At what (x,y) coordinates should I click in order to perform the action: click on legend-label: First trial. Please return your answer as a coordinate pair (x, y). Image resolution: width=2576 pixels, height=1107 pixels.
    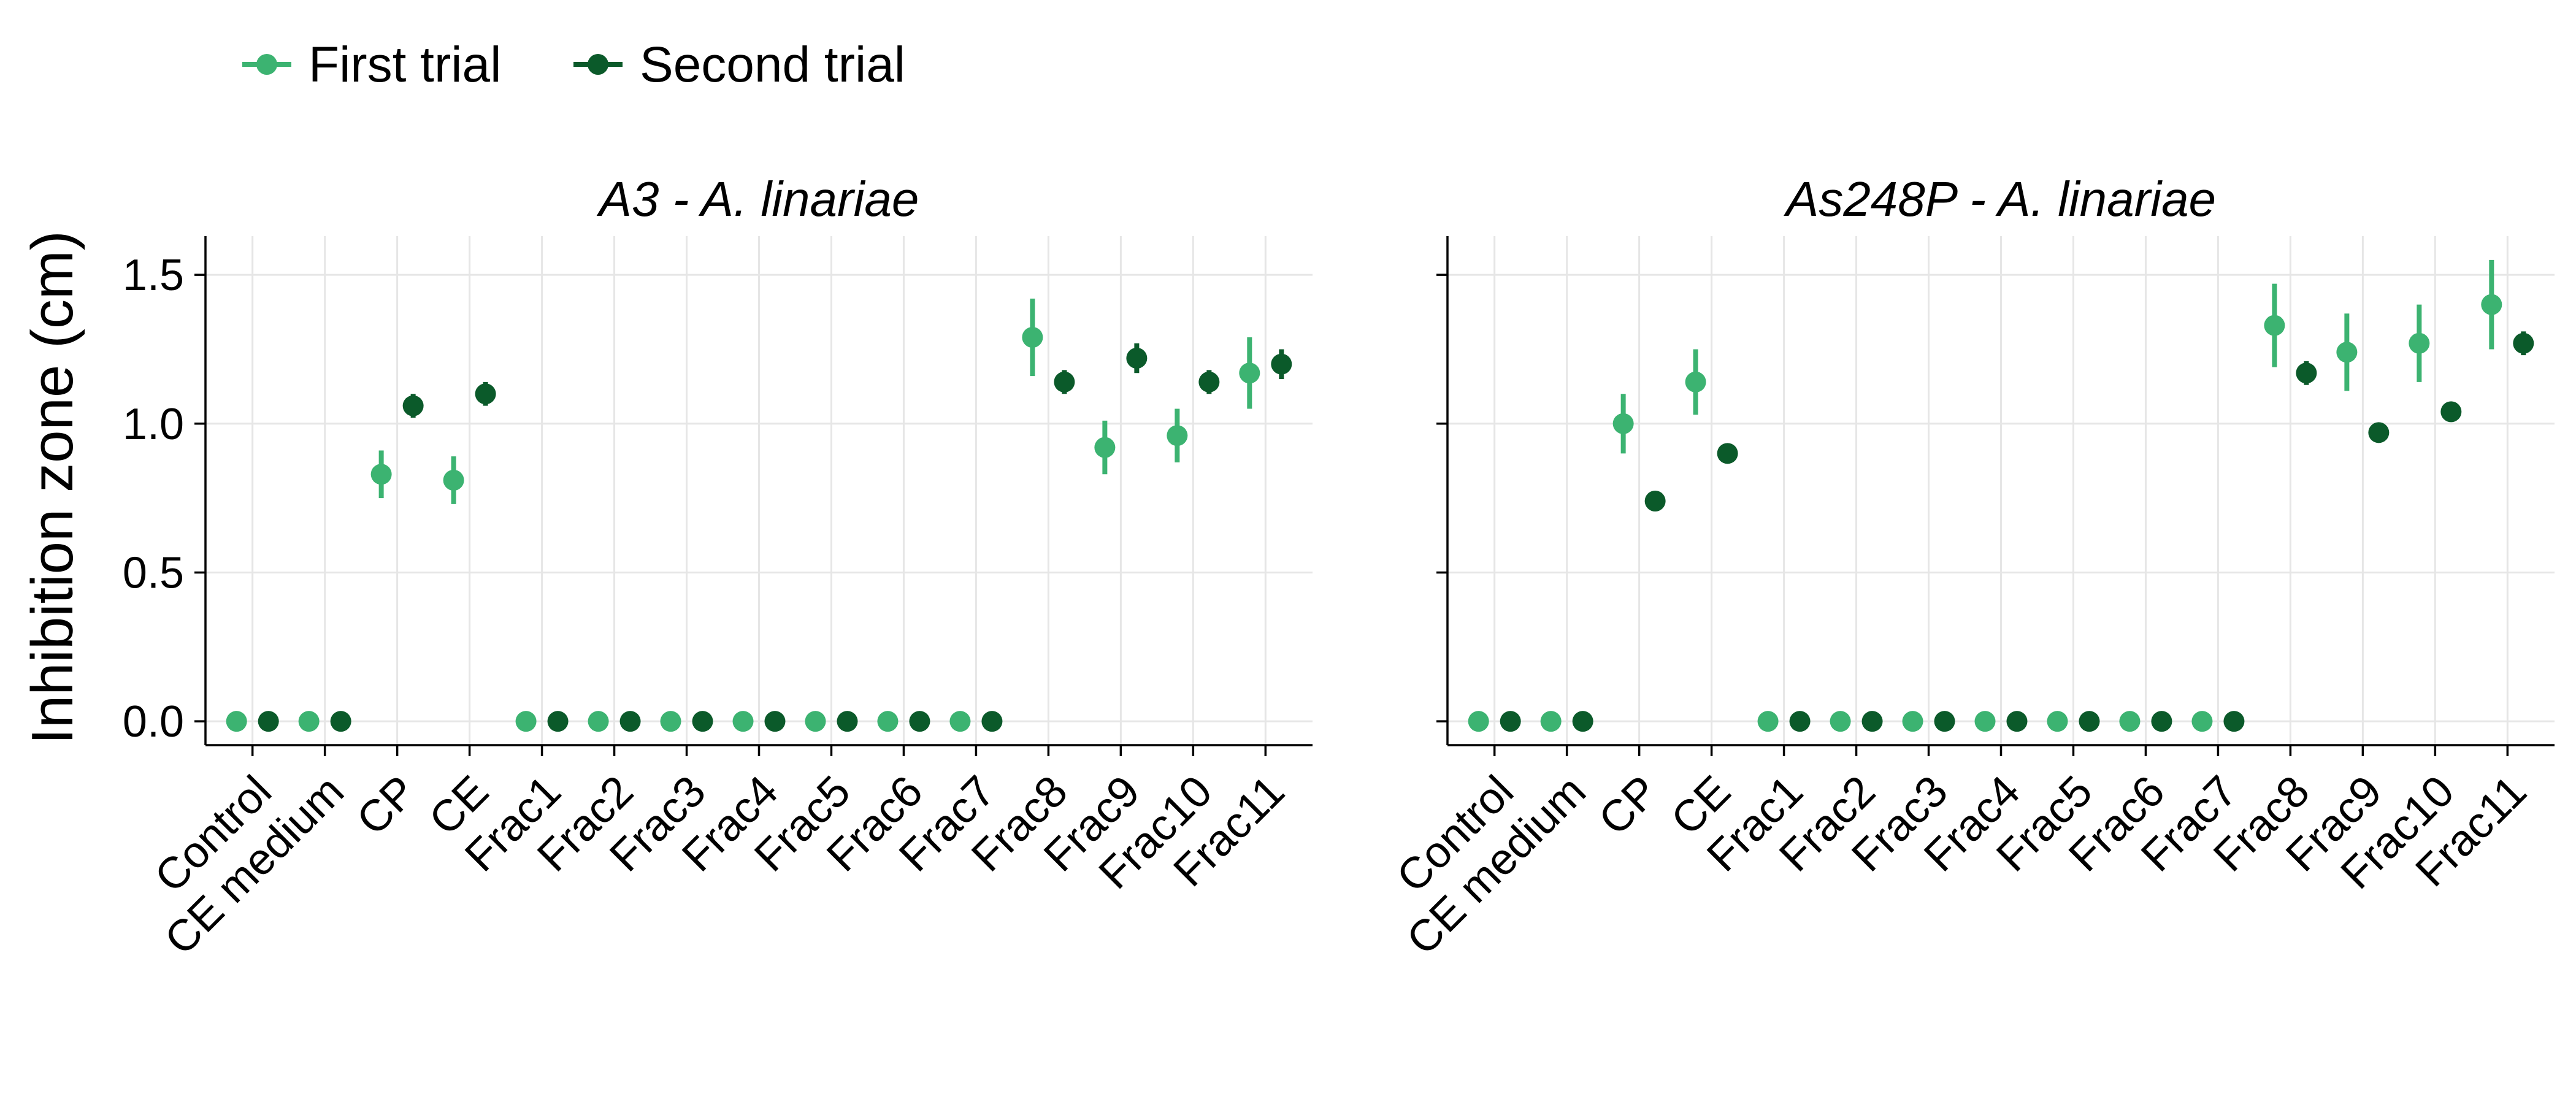
    Looking at the image, I should click on (405, 65).